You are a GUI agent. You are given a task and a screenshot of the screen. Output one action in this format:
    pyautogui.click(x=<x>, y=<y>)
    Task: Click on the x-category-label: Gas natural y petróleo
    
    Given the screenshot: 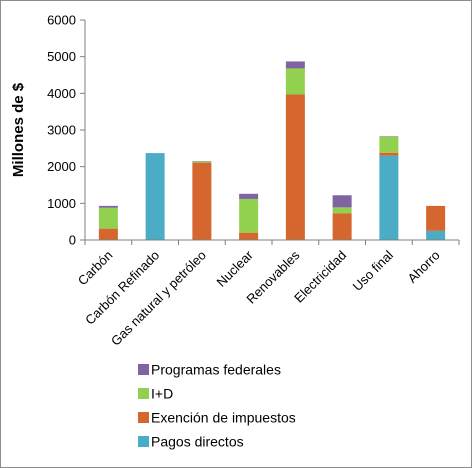 What is the action you would take?
    pyautogui.click(x=158, y=298)
    